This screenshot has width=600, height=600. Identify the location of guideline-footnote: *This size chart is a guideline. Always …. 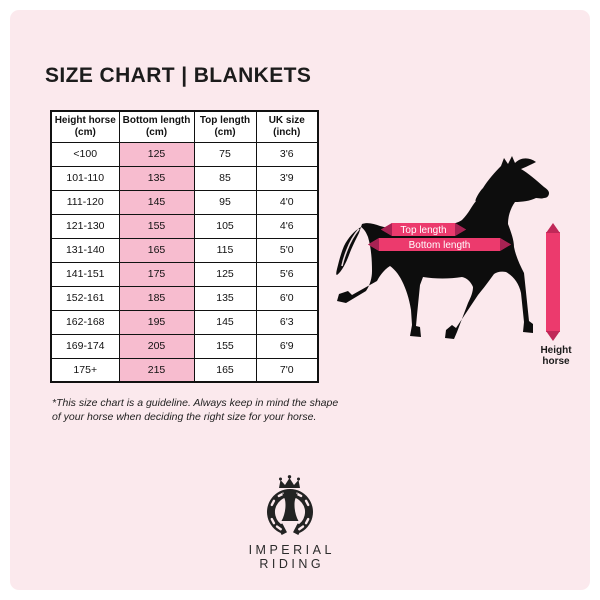
(195, 410).